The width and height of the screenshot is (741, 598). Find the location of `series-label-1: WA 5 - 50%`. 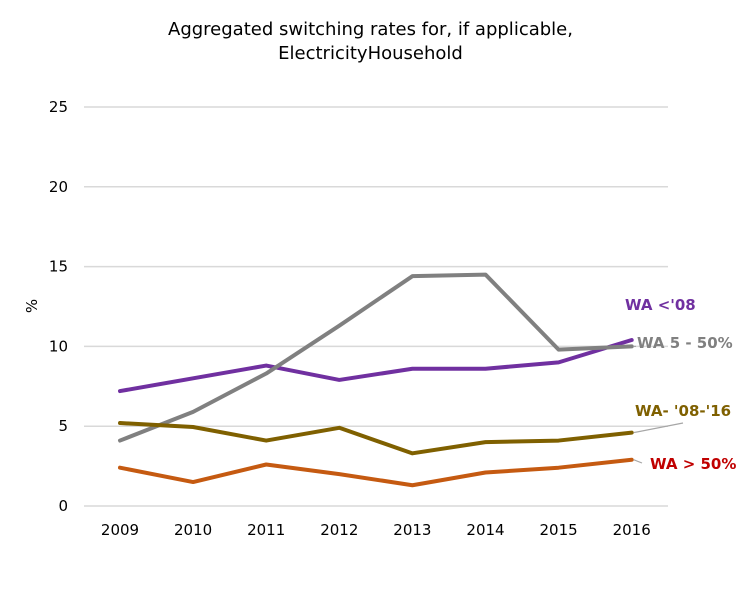

series-label-1: WA 5 - 50% is located at coordinates (685, 343).